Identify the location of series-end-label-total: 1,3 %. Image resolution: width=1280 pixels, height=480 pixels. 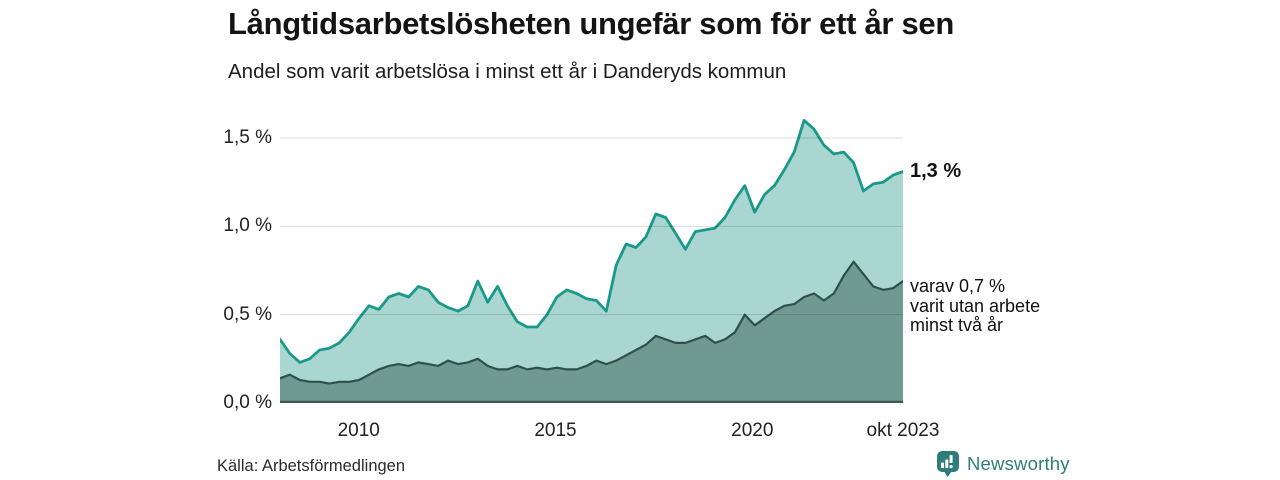
(936, 171).